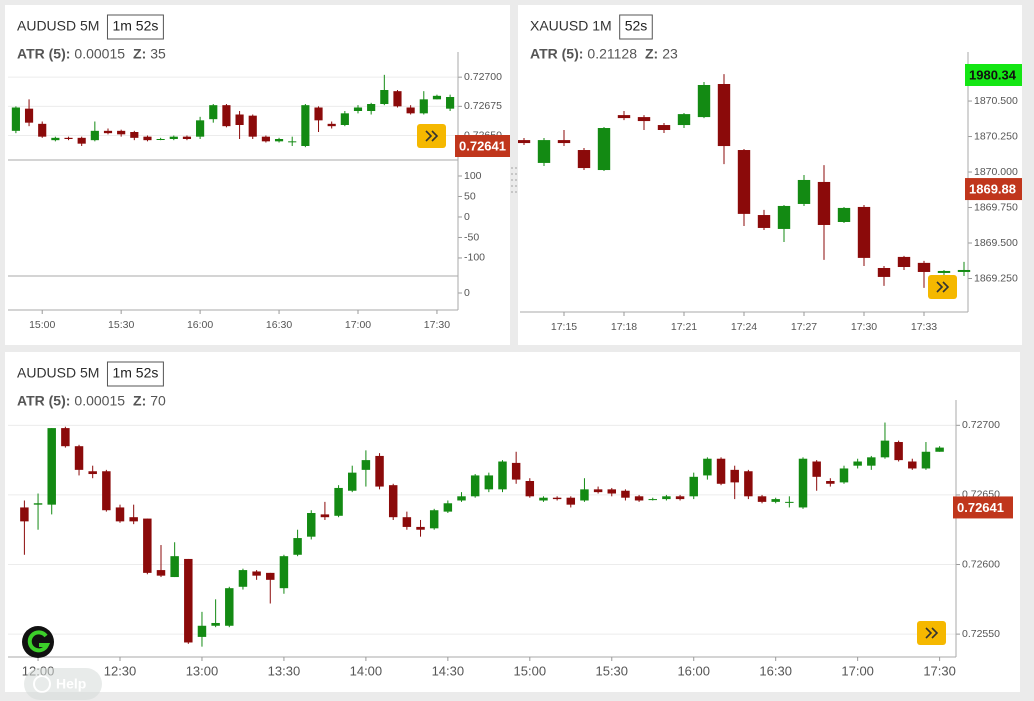 The image size is (1034, 701). What do you see at coordinates (42, 325) in the screenshot?
I see `x-tick-label: 15:00` at bounding box center [42, 325].